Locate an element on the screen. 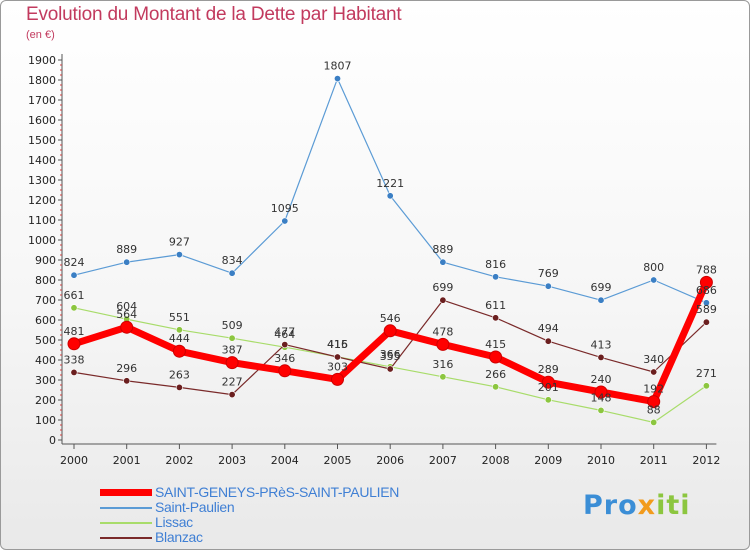 The image size is (750, 550). legend-label: Lissac is located at coordinates (174, 522).